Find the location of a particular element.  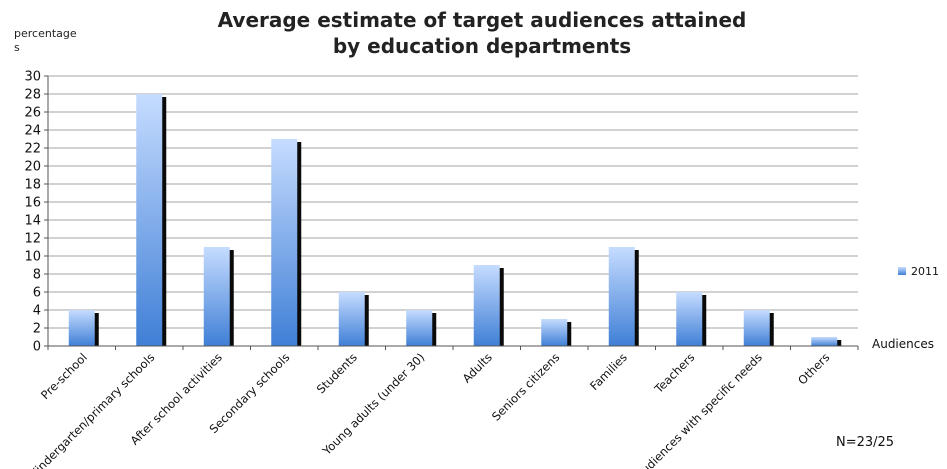

y-tick-label: 24 is located at coordinates (32, 131).